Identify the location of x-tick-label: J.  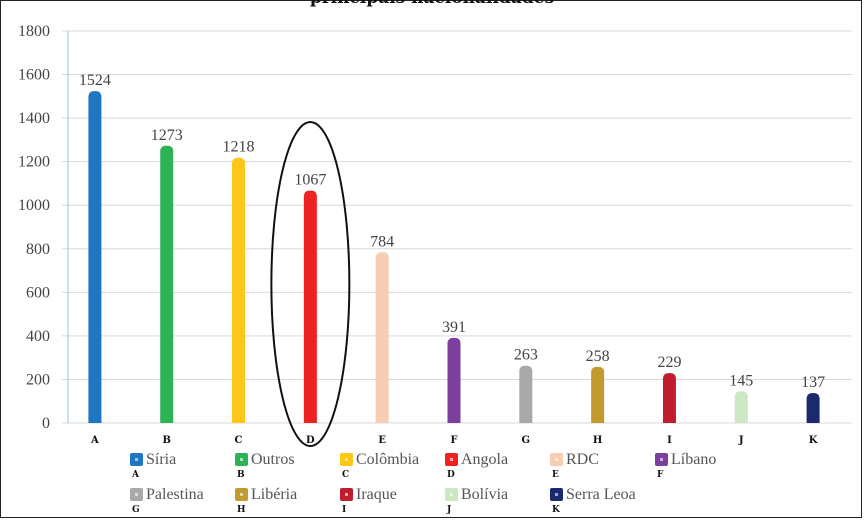
(741, 440).